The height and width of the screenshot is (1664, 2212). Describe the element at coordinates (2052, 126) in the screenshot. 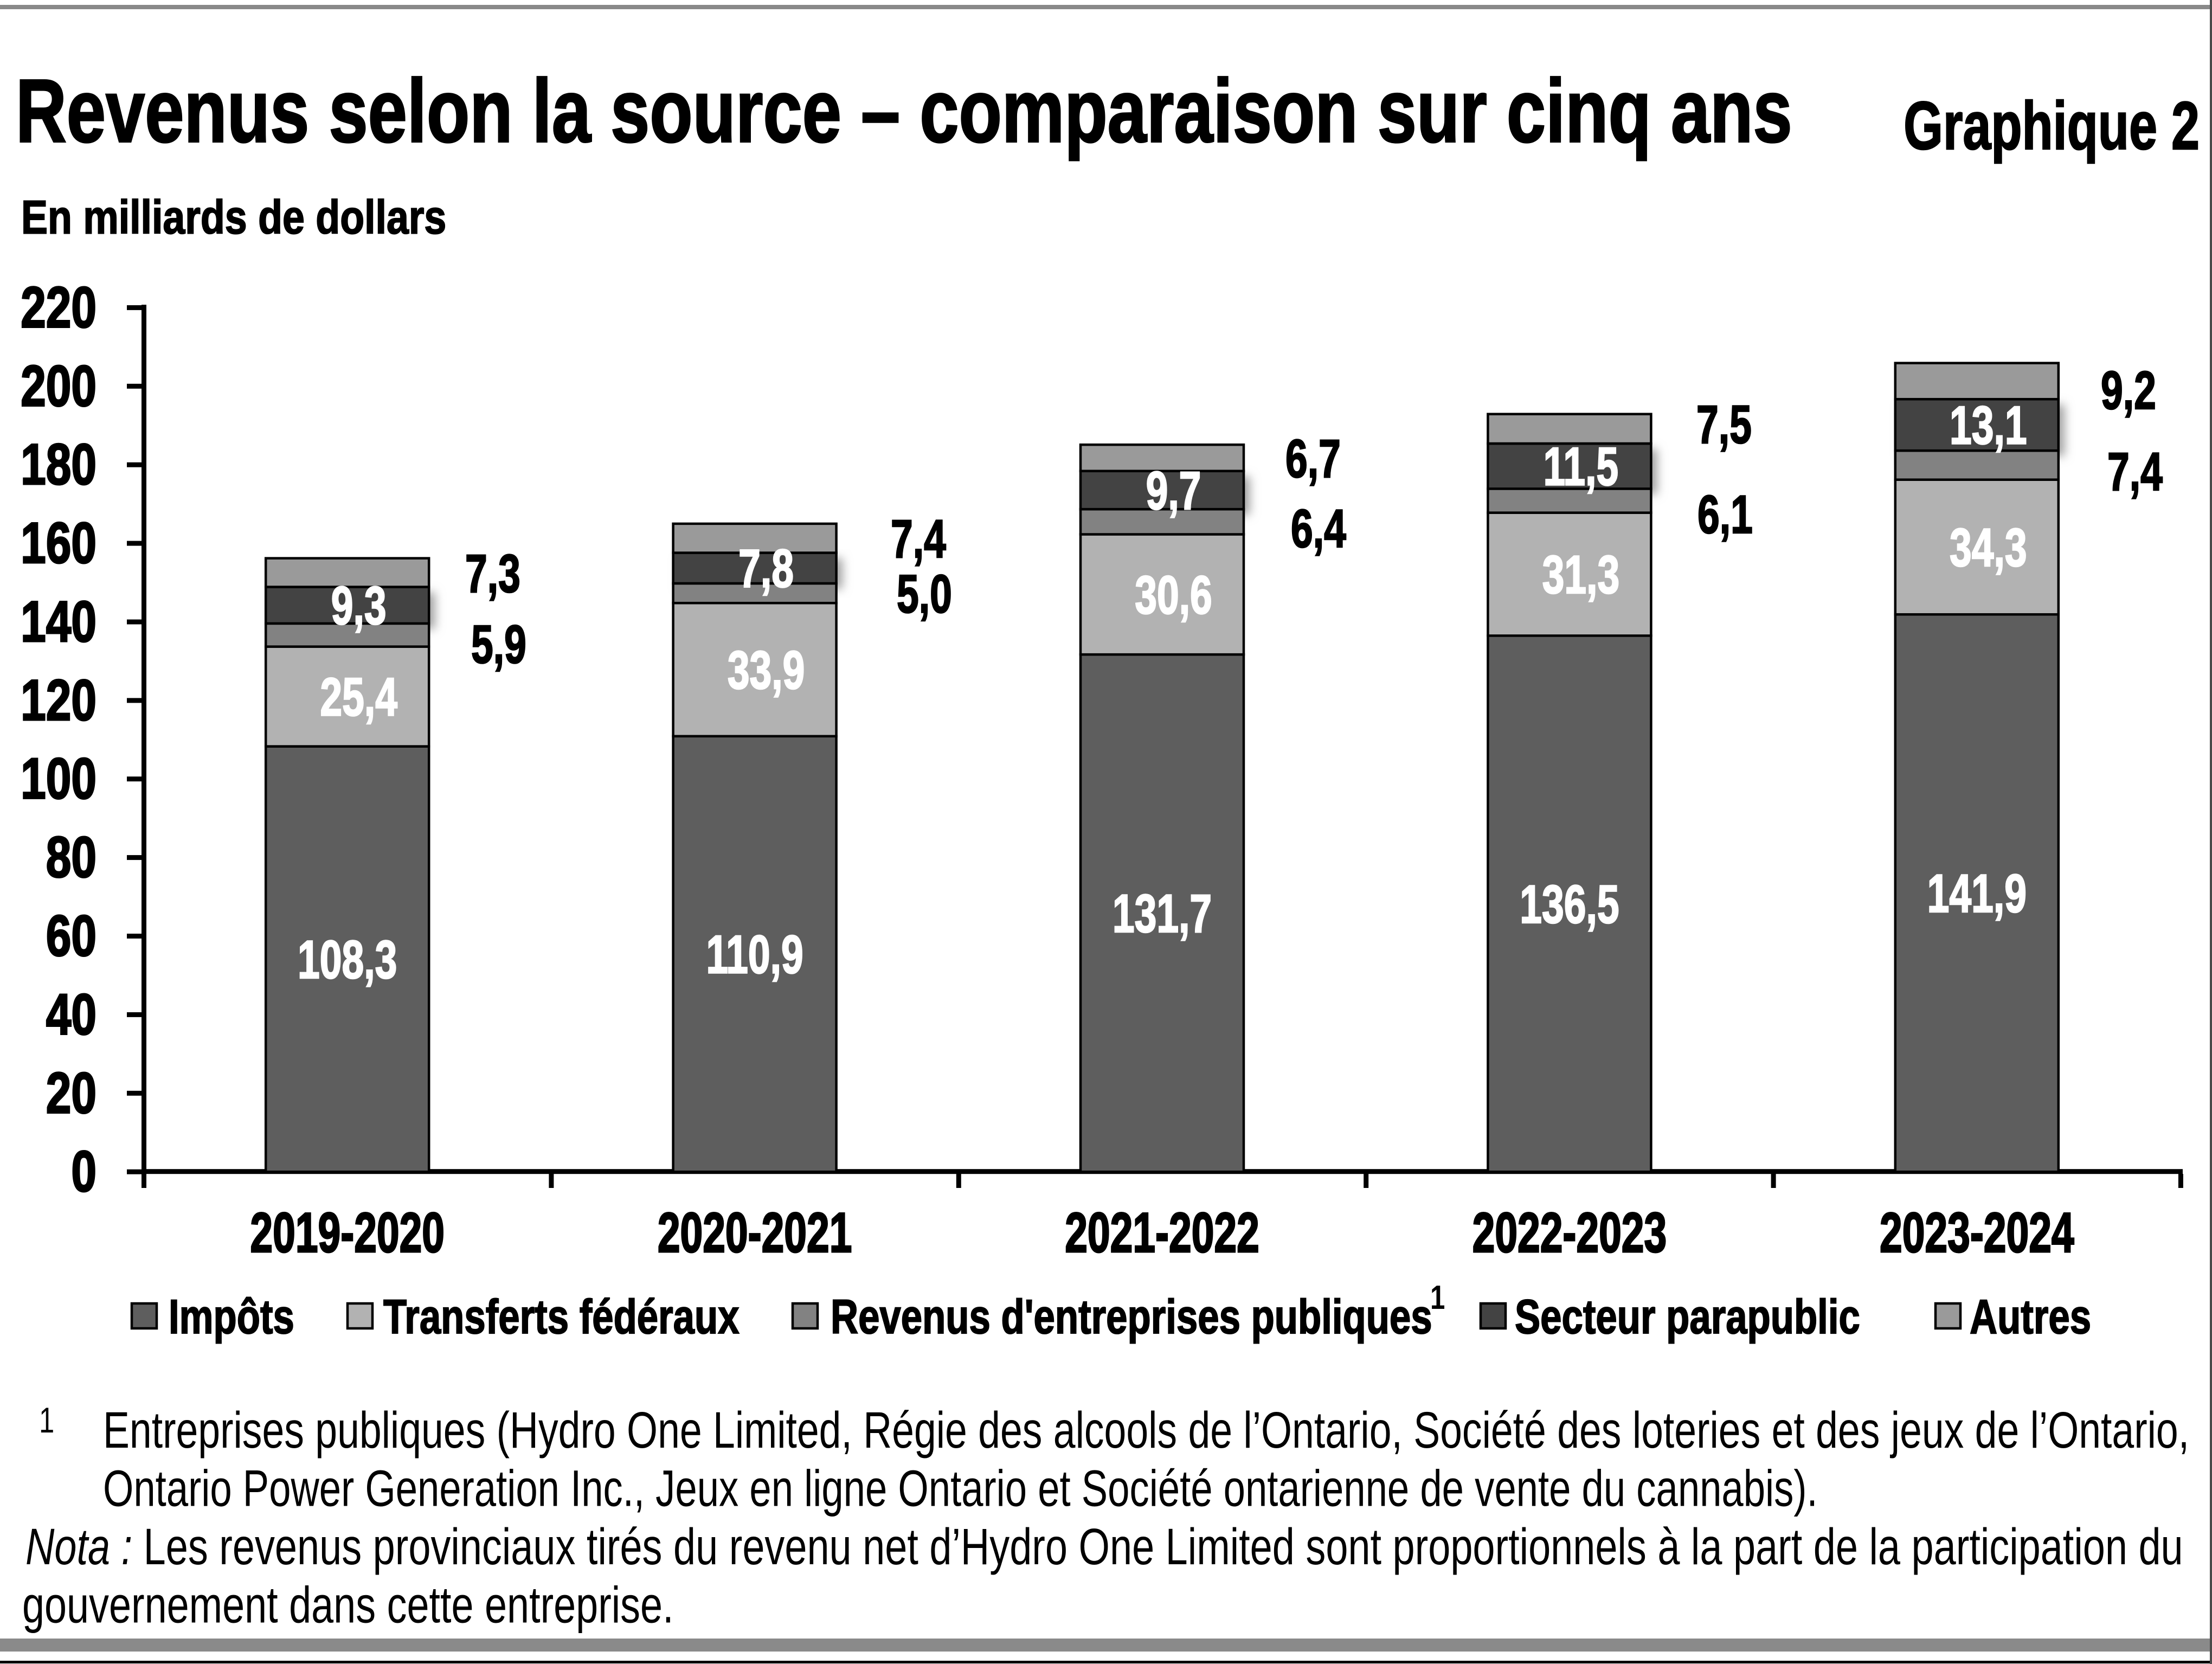

I see `svg-text: Graphique 2` at that location.